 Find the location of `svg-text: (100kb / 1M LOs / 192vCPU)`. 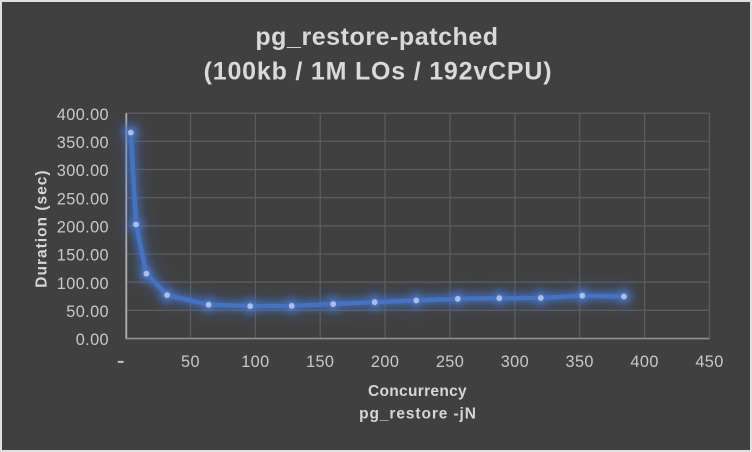

svg-text: (100kb / 1M LOs / 192vCPU) is located at coordinates (378, 72).